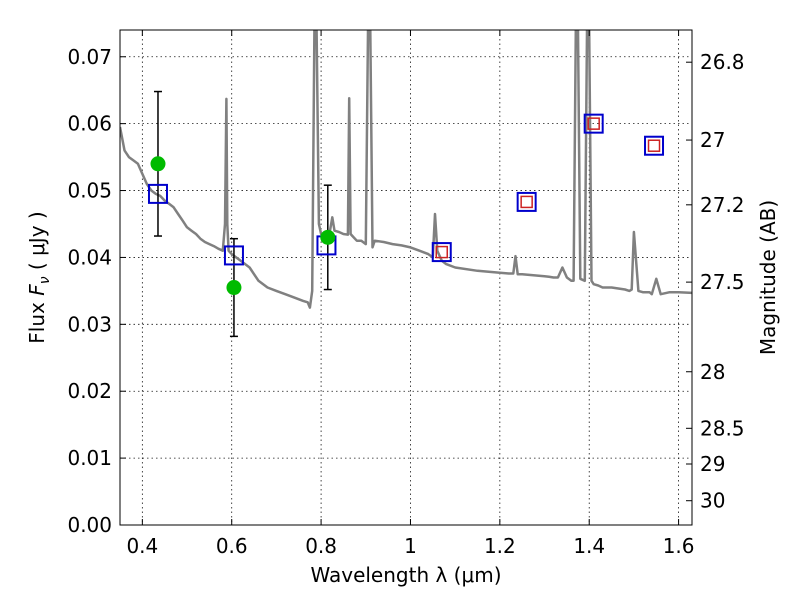 This screenshot has height=600, width=800. What do you see at coordinates (37, 320) in the screenshot?
I see `y-axis-label-prefix: Flux` at bounding box center [37, 320].